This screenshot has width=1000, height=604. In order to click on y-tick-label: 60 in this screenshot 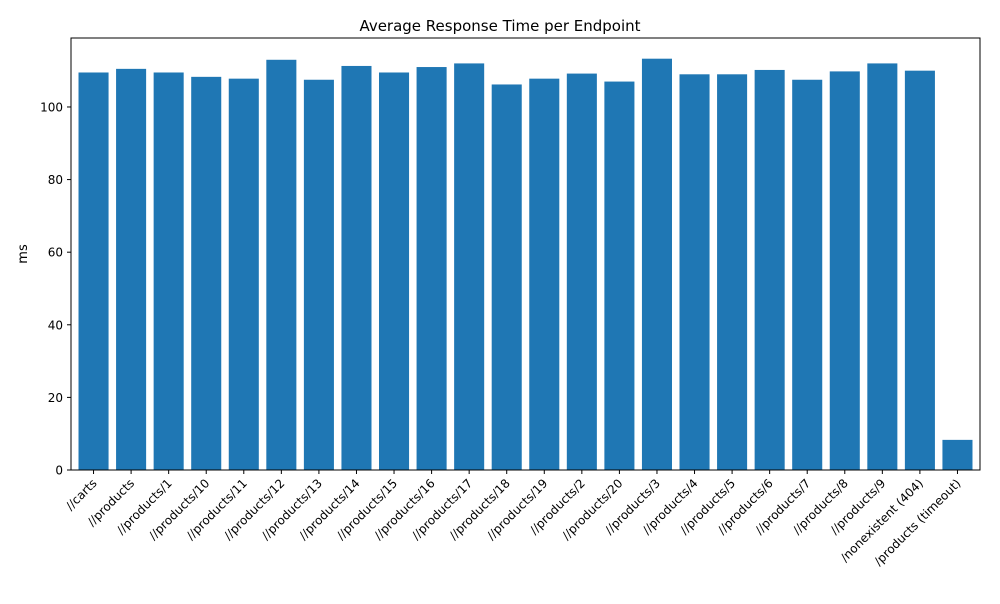, I will do `click(55, 253)`.